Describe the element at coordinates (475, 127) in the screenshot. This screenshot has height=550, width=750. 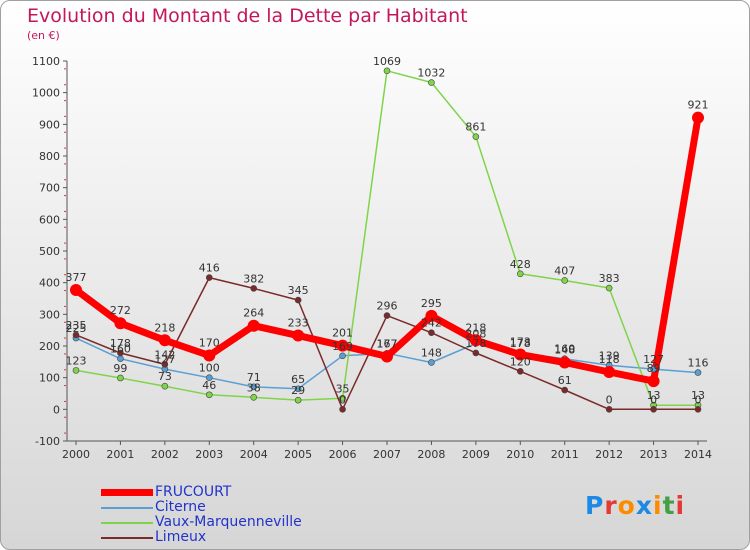
I see `data-label: 861` at that location.